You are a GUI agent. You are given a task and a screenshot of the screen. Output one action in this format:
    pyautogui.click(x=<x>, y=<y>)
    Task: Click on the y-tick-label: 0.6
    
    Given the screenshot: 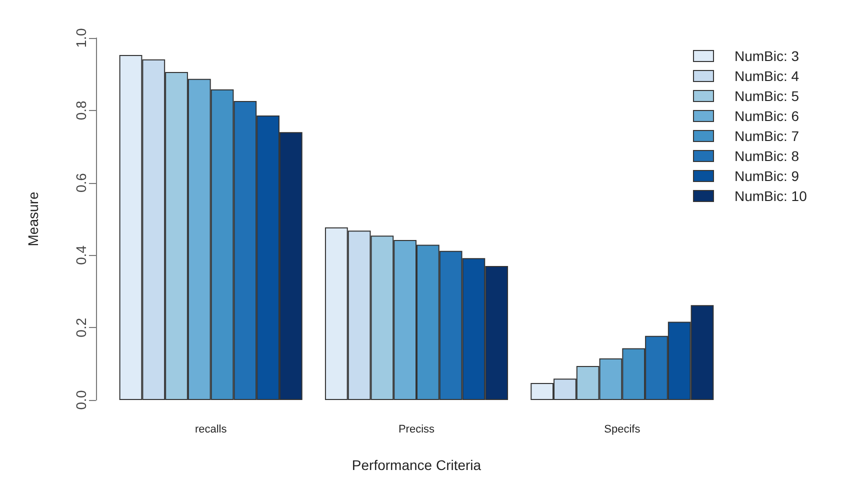 What is the action you would take?
    pyautogui.click(x=81, y=182)
    